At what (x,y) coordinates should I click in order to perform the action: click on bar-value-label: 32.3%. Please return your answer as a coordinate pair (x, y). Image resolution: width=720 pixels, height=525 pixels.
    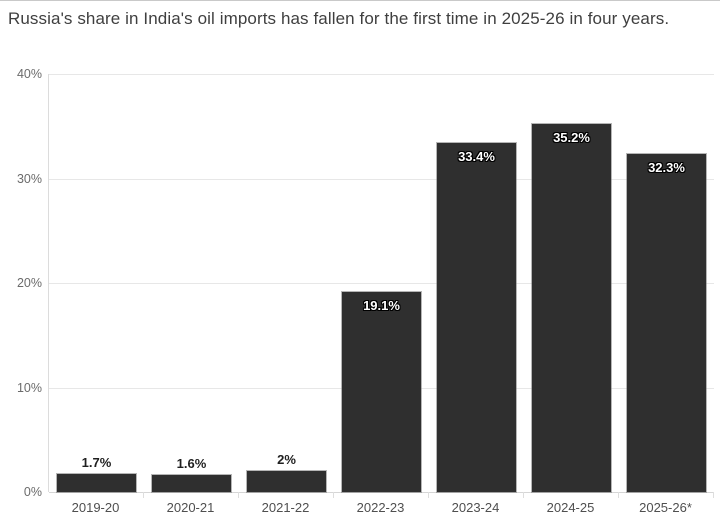
    Looking at the image, I should click on (666, 168).